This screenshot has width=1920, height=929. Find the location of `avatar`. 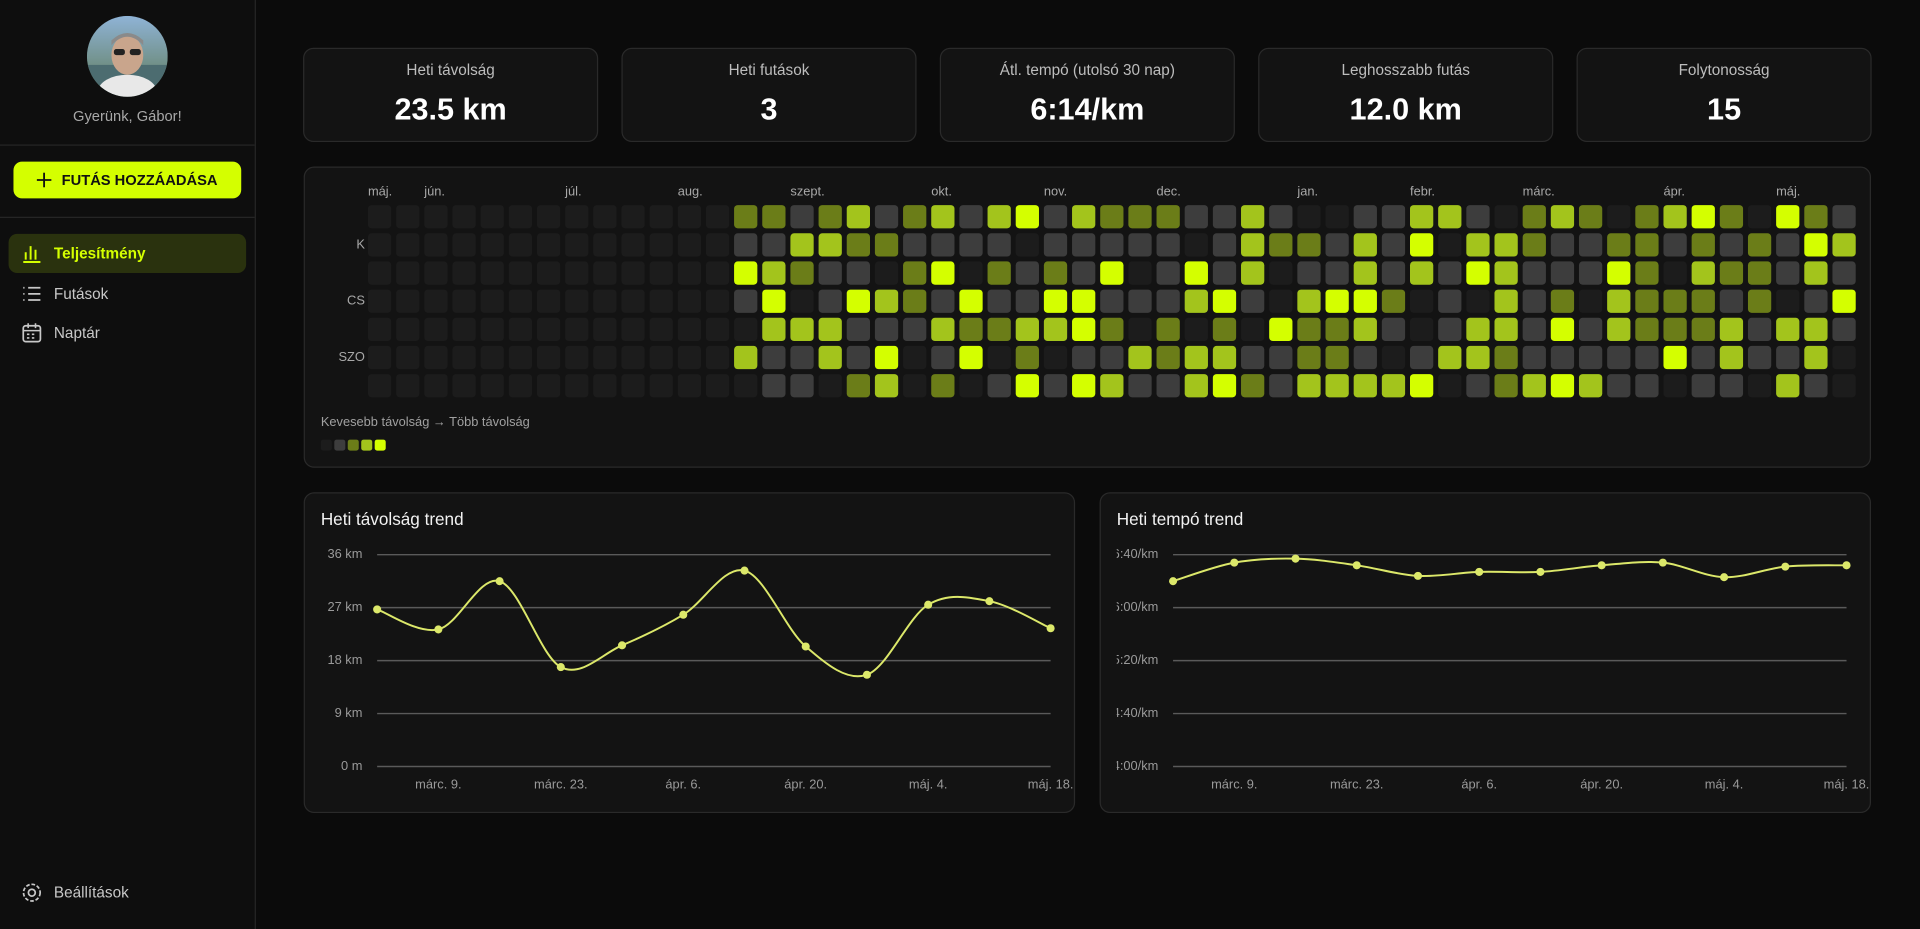

avatar is located at coordinates (127, 56).